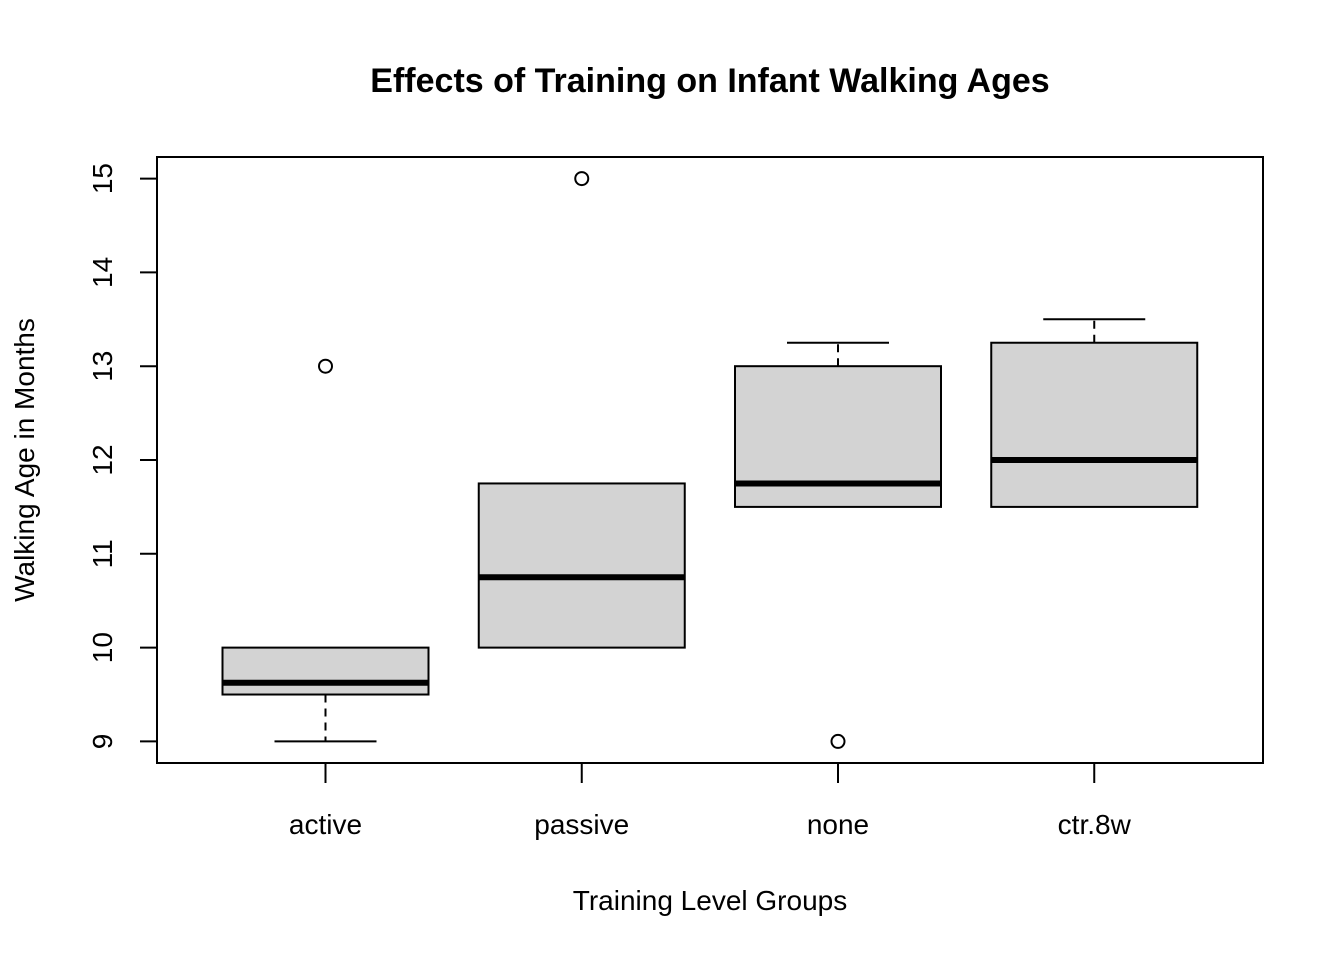 The height and width of the screenshot is (960, 1344). I want to click on box-group-passive, so click(581, 410).